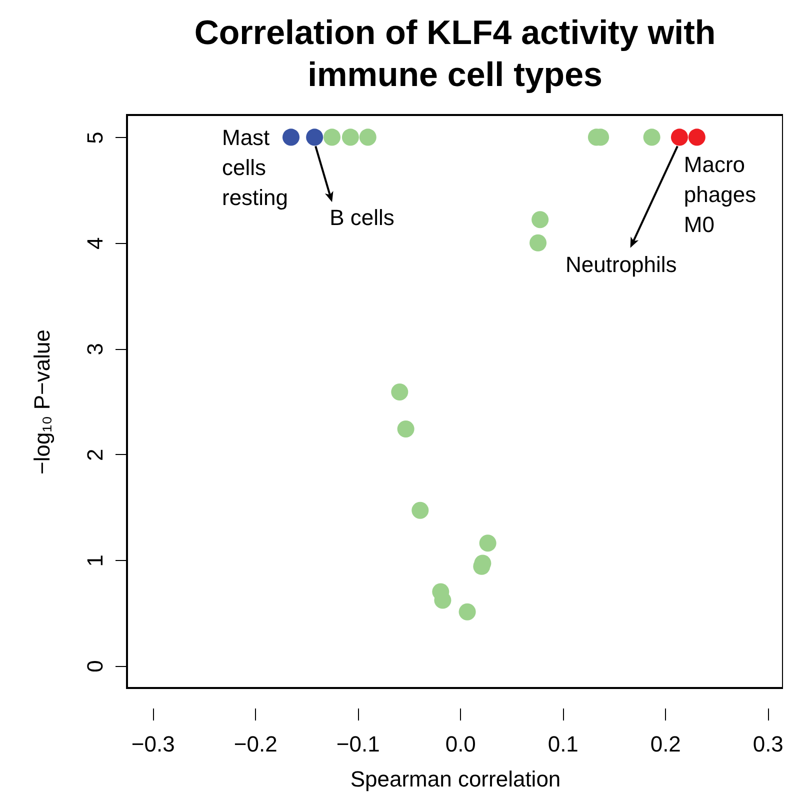 This screenshot has width=786, height=798. I want to click on annotation: B cells, so click(362, 217).